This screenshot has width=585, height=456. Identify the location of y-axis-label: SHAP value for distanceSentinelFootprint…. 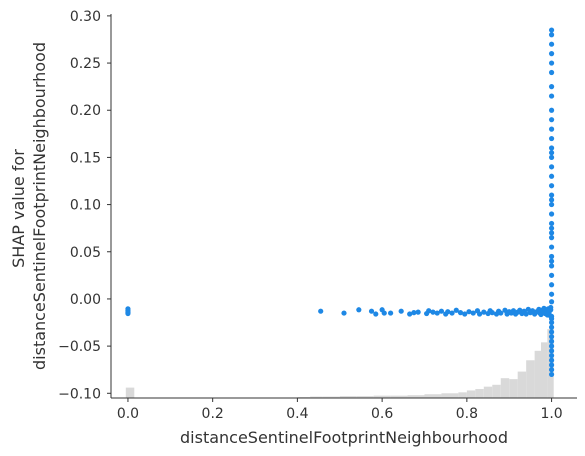
(29, 206).